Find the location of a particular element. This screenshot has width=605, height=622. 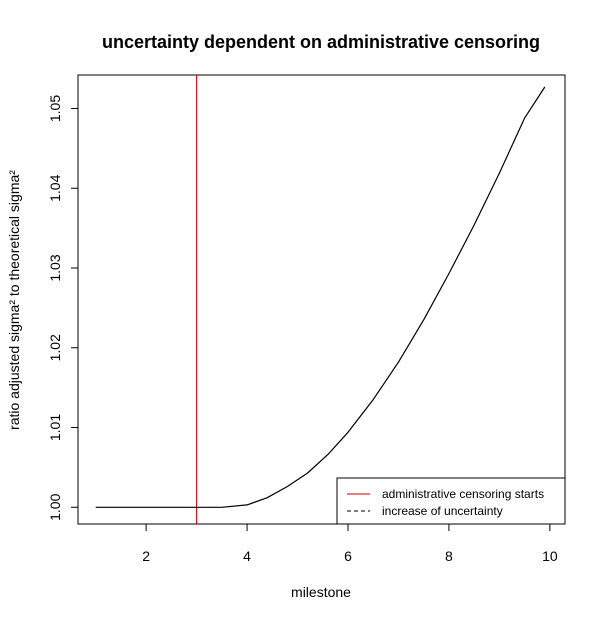

legend-box is located at coordinates (451, 501).